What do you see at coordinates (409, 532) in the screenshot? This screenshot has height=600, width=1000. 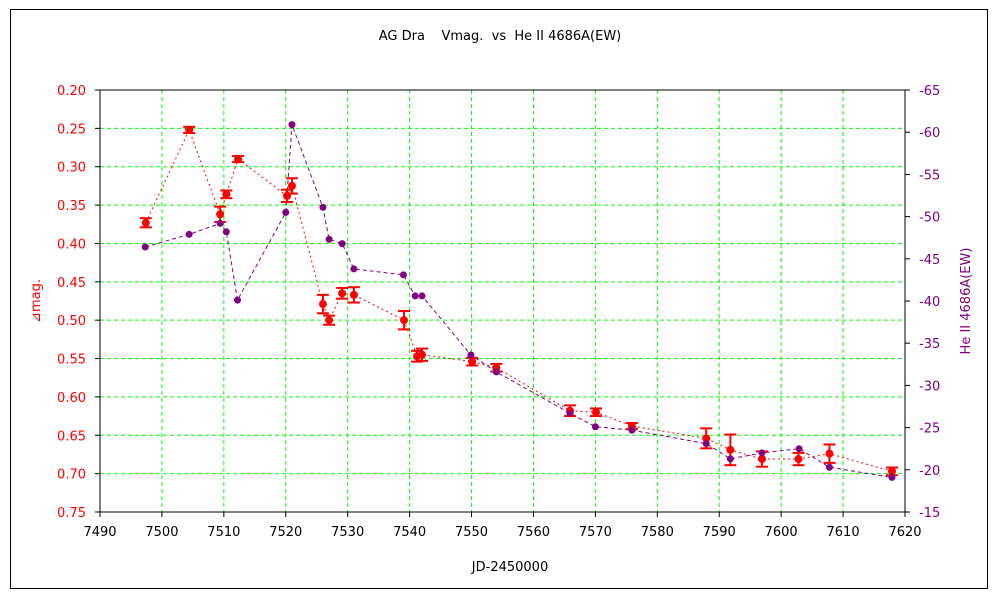 I see `x-tick-label: 7540` at bounding box center [409, 532].